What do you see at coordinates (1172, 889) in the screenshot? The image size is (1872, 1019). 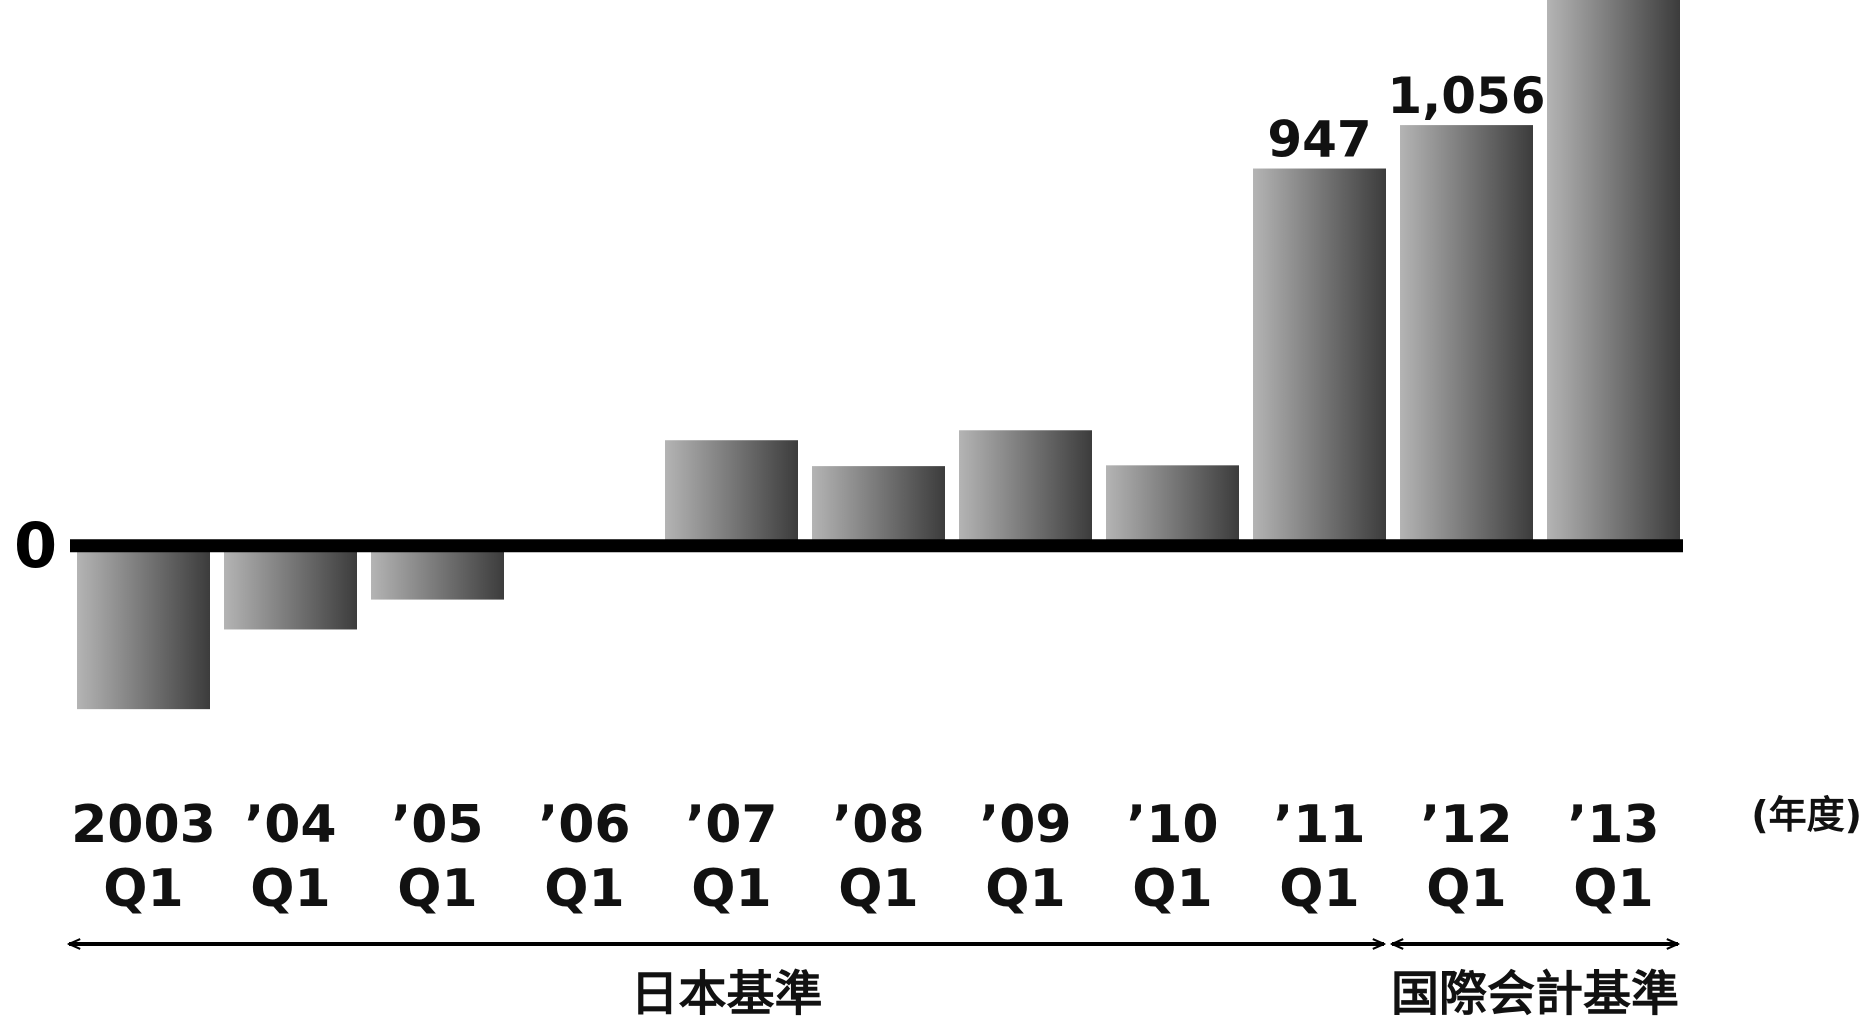 I see `category-label-7-line-1: Q1` at bounding box center [1172, 889].